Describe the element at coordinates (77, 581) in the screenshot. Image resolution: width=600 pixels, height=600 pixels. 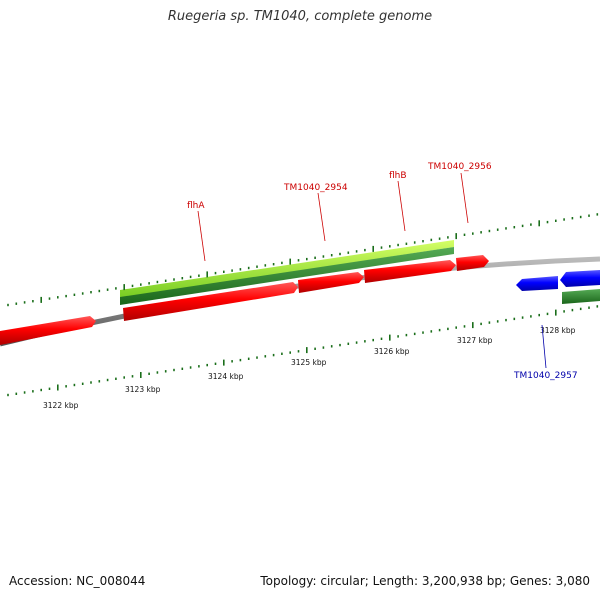
I see `accession-text: Accession: NC_008044` at that location.